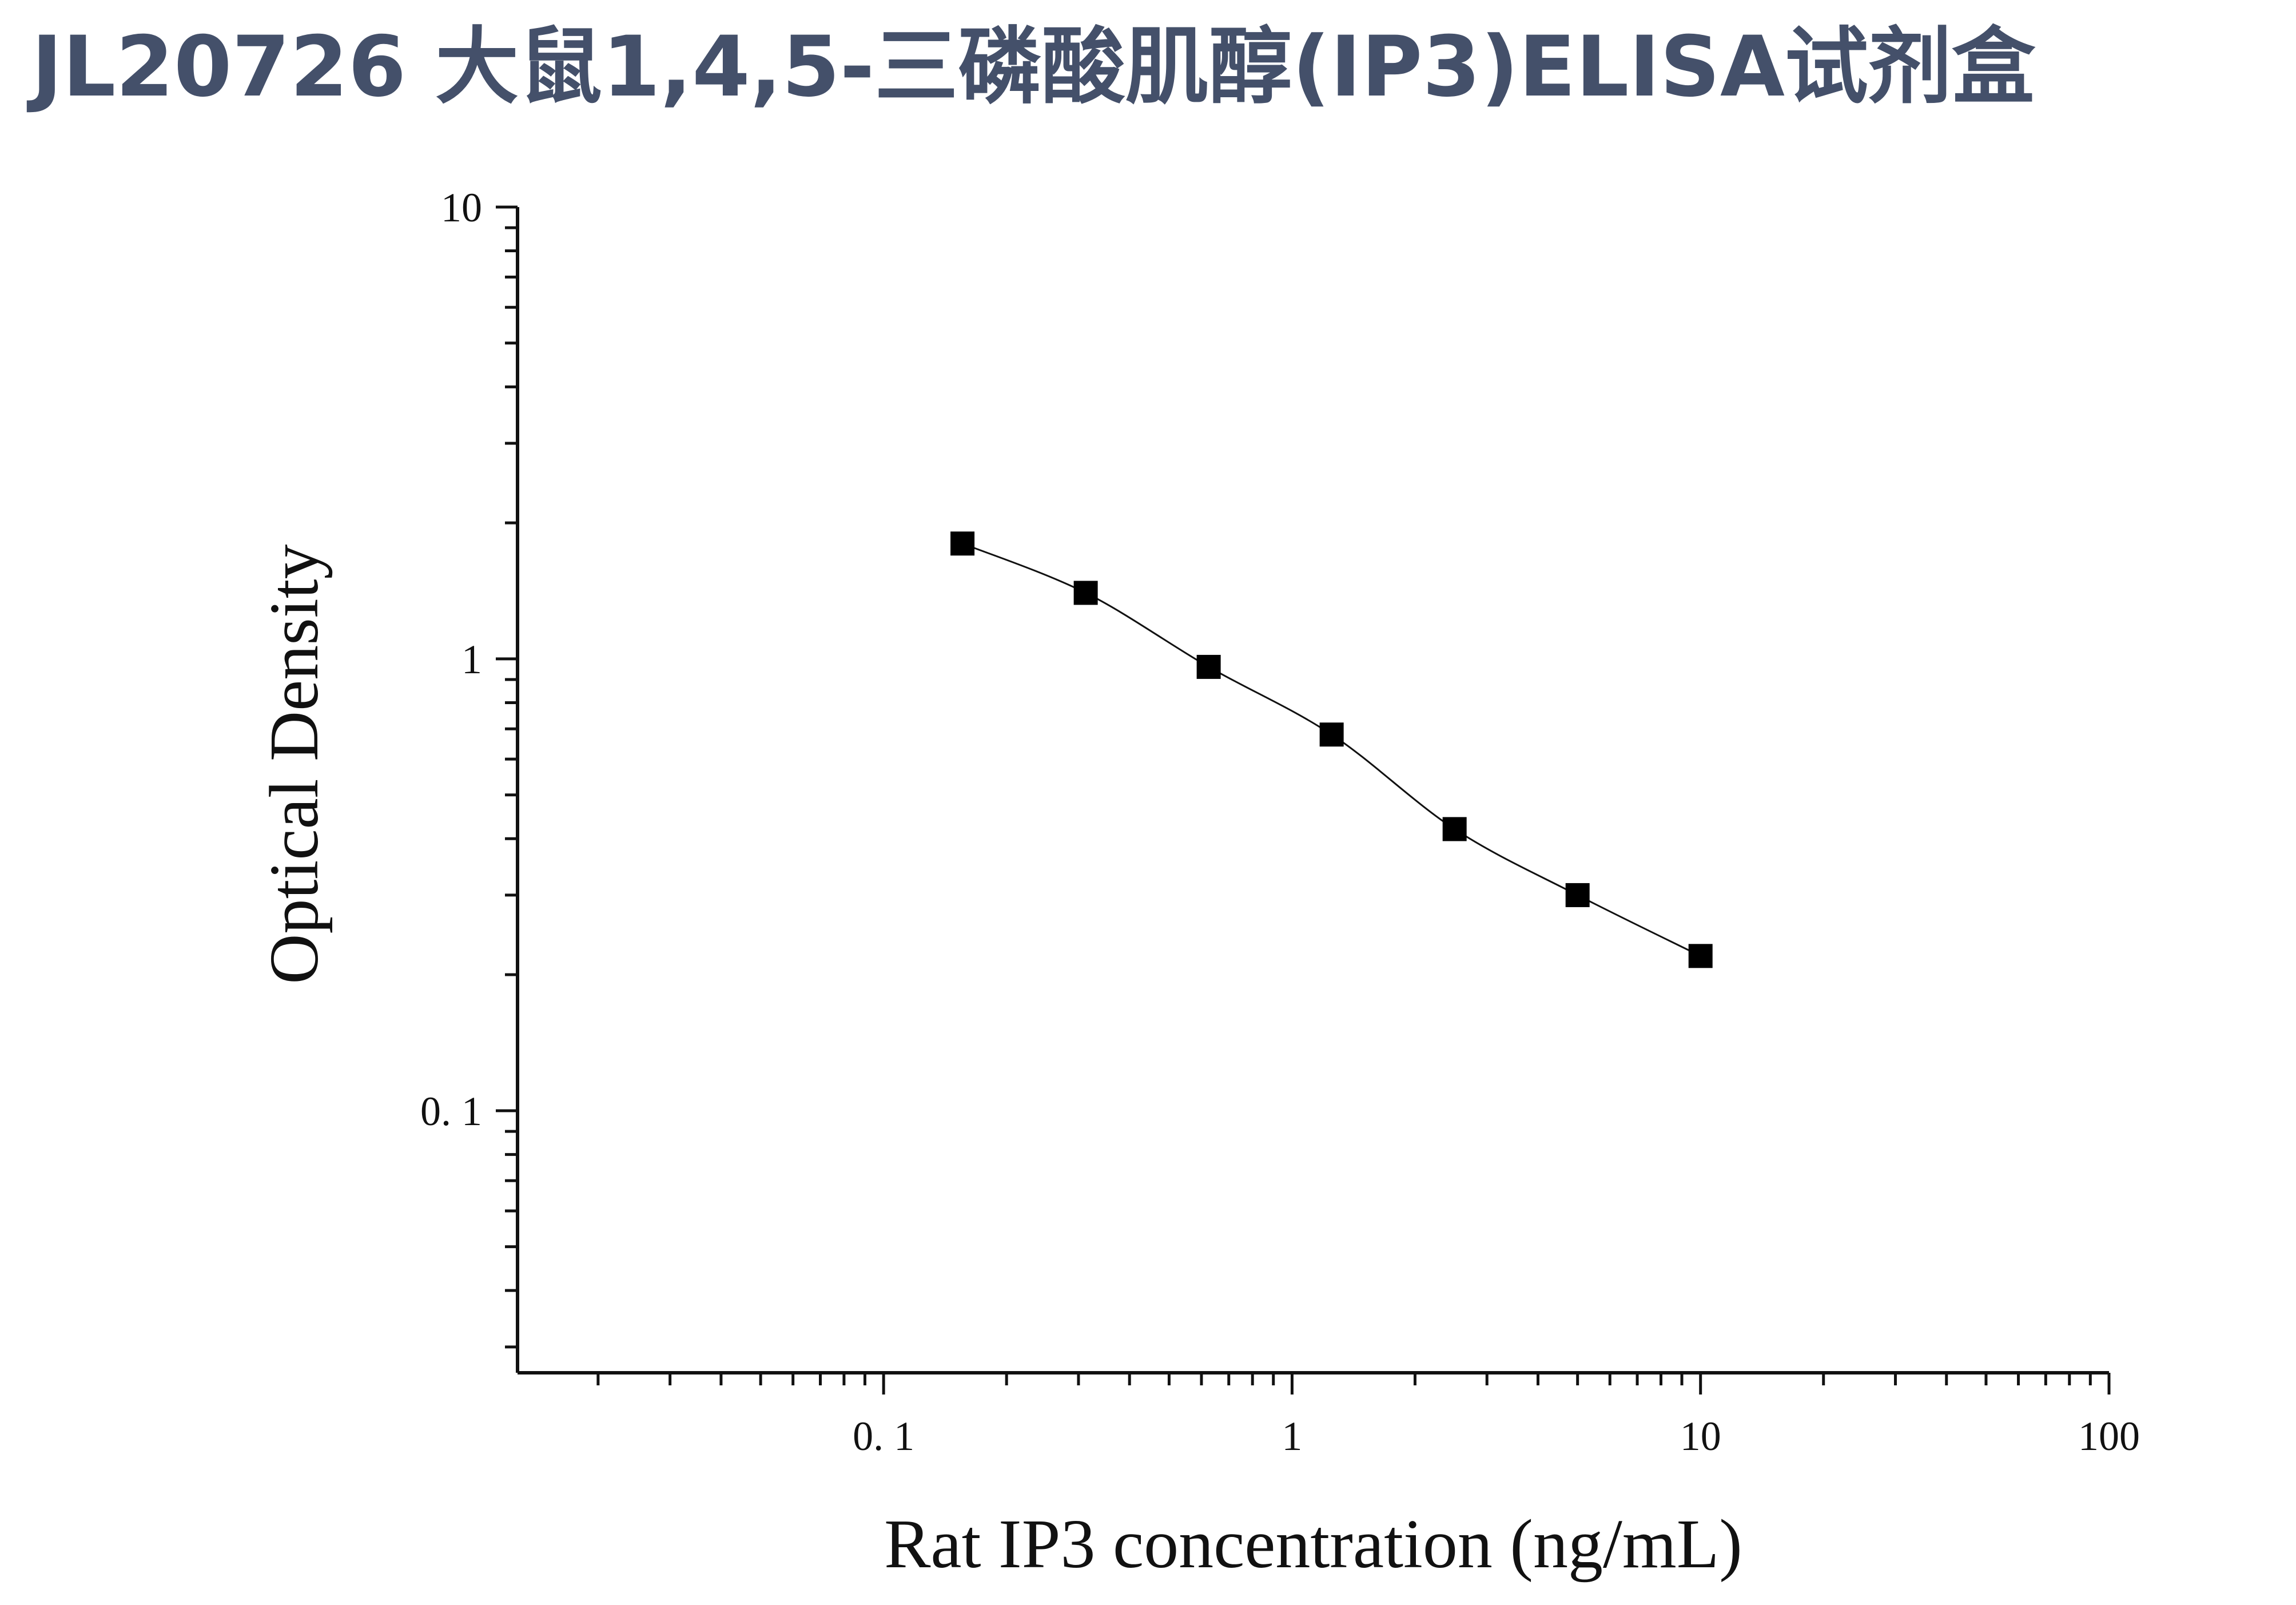 The width and height of the screenshot is (2296, 1605). What do you see at coordinates (884, 1436) in the screenshot?
I see `x-tick-label: 0. 1` at bounding box center [884, 1436].